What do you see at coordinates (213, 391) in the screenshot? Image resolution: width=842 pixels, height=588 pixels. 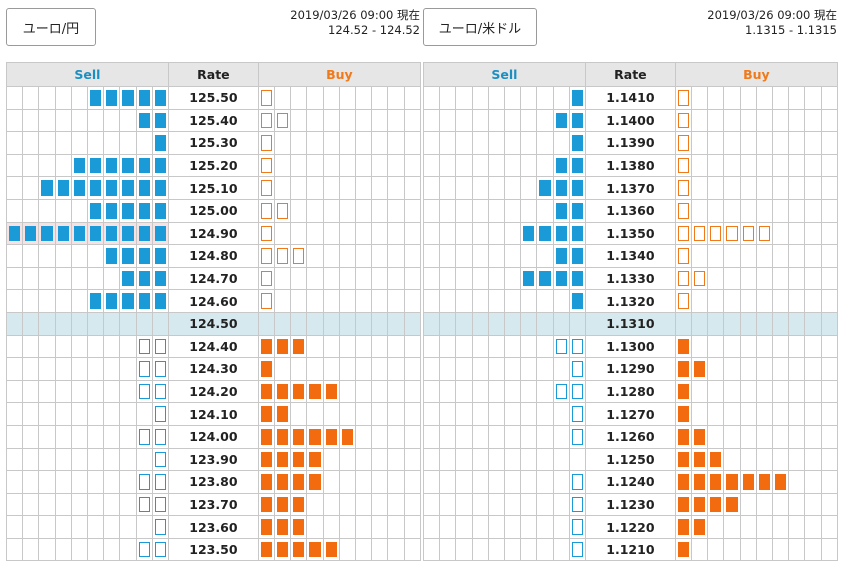 I see `rate-value: 124.20` at bounding box center [213, 391].